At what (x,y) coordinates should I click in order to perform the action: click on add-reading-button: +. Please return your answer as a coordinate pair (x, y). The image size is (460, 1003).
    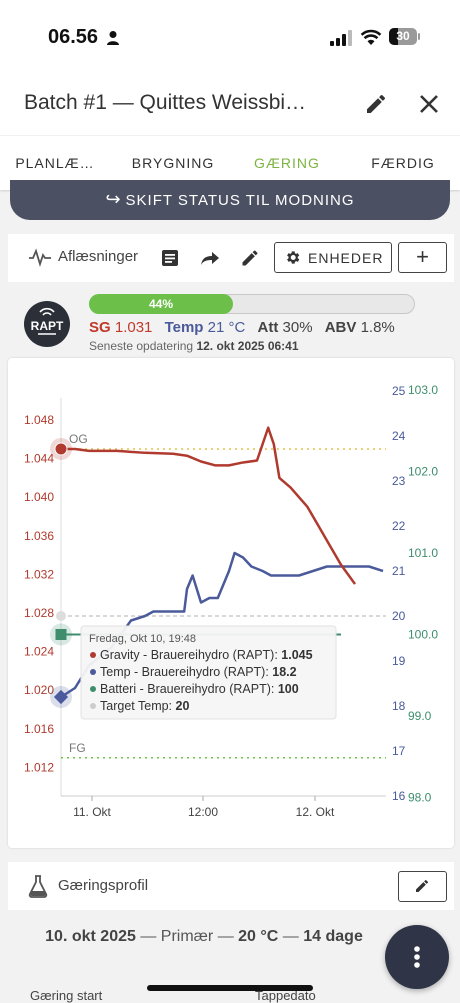
    Looking at the image, I should click on (422, 257).